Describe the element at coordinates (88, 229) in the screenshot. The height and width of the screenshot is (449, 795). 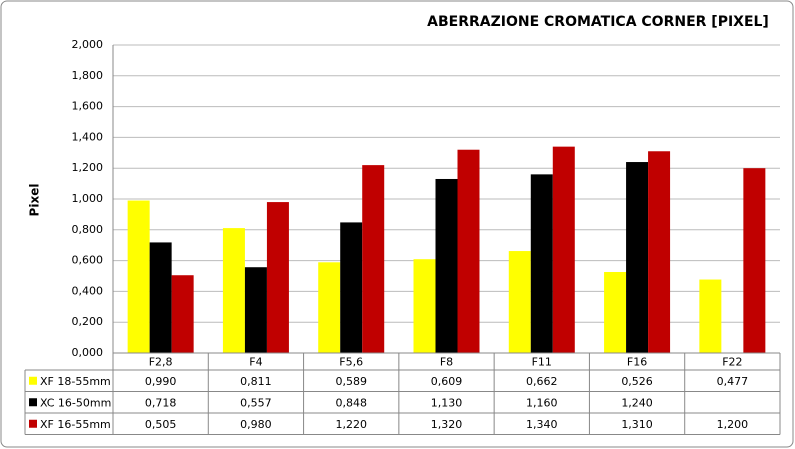
I see `y-tick-label: 0,800` at that location.